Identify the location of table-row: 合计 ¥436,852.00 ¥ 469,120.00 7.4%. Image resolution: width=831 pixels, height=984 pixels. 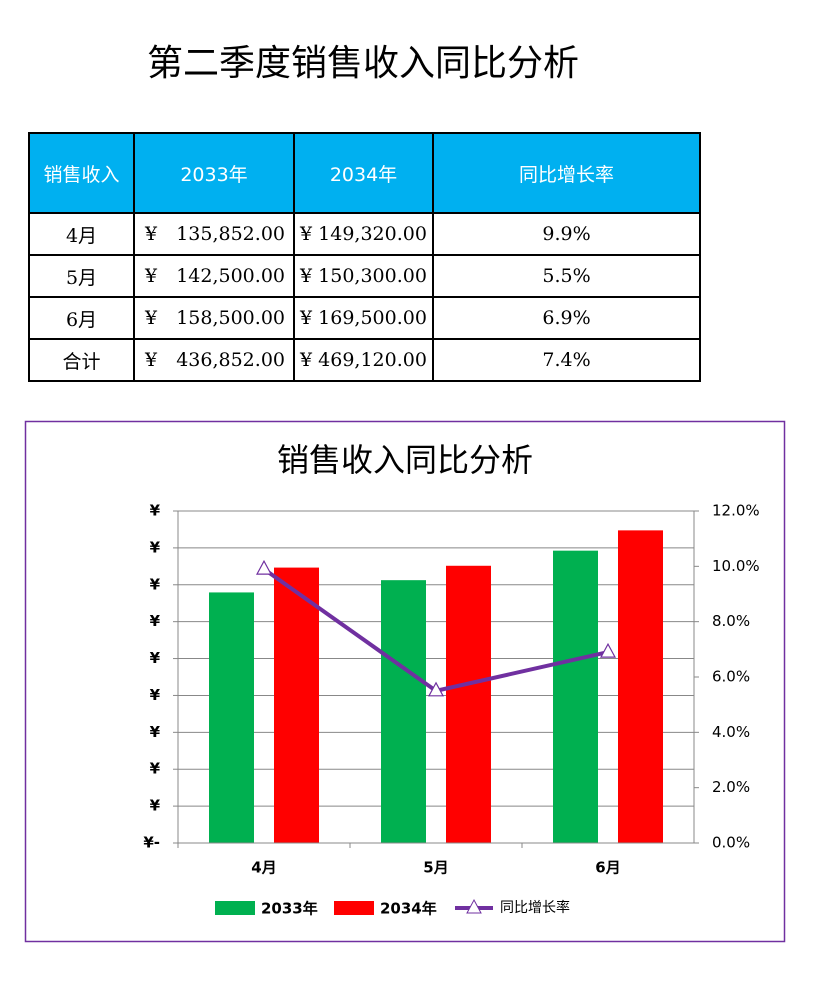
(364, 360).